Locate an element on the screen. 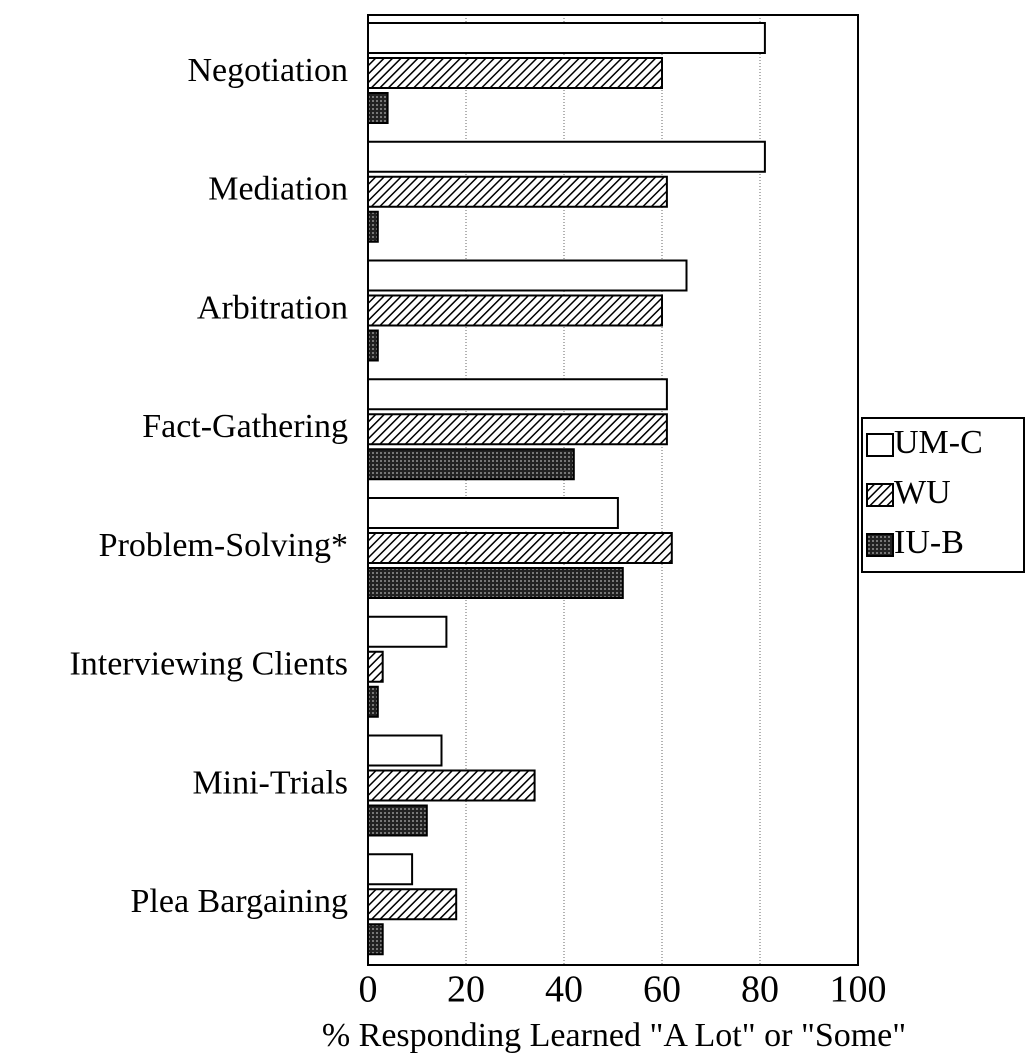 This screenshot has height=1061, width=1030. legend-label: UM-C is located at coordinates (938, 442).